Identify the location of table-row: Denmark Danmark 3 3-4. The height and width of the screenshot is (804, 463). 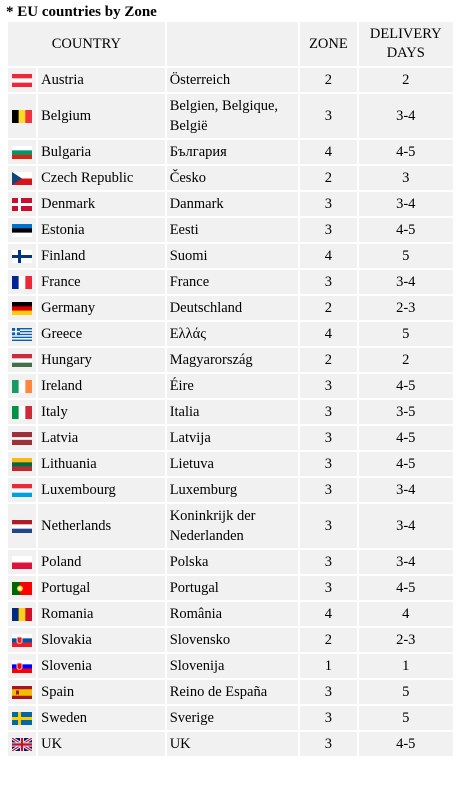
(230, 204).